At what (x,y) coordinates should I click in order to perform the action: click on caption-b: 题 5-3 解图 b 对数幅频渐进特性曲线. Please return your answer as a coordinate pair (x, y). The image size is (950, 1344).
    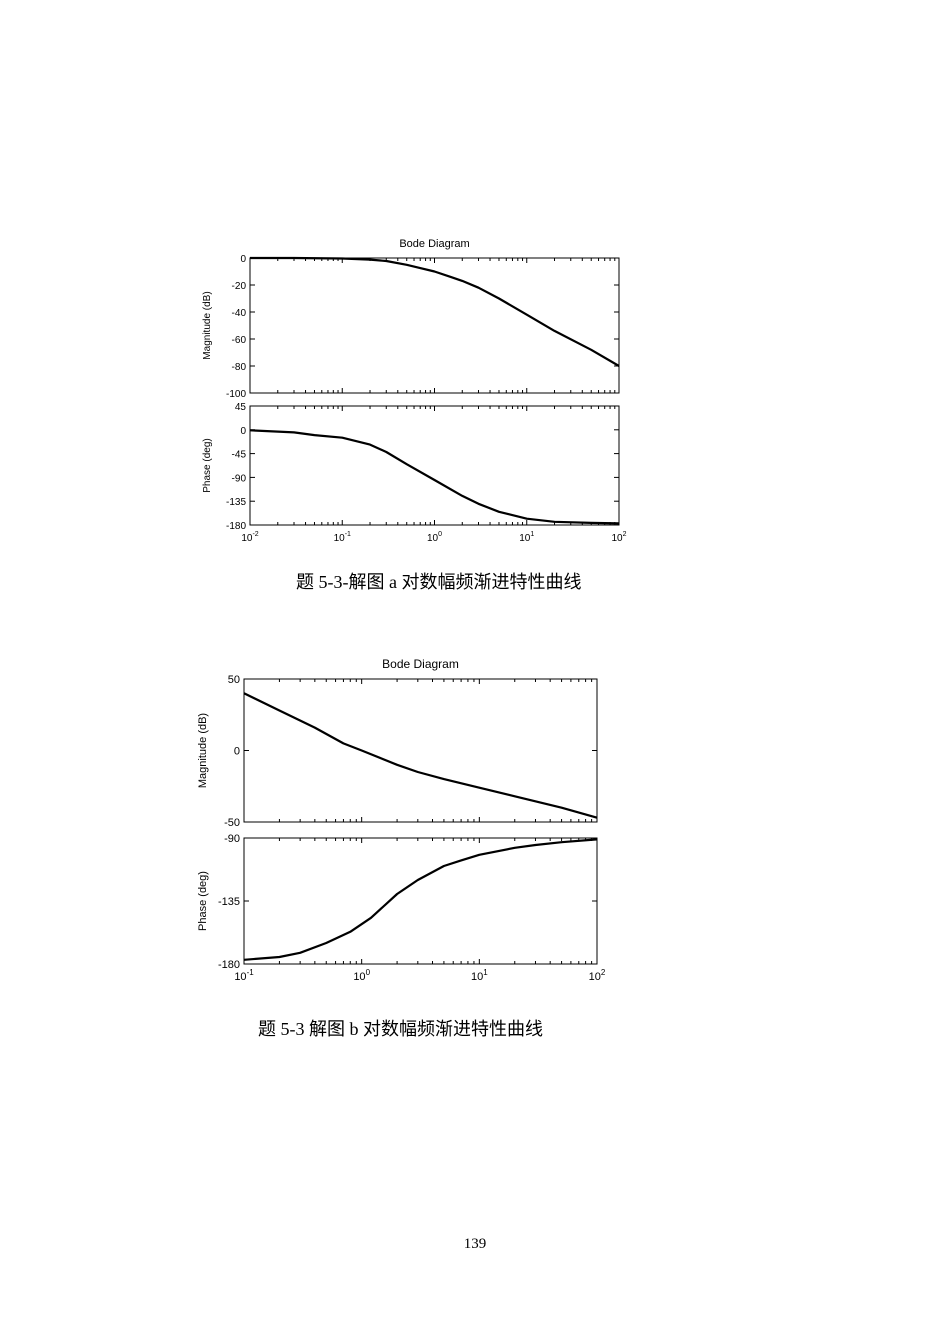
    Looking at the image, I should click on (400, 1029).